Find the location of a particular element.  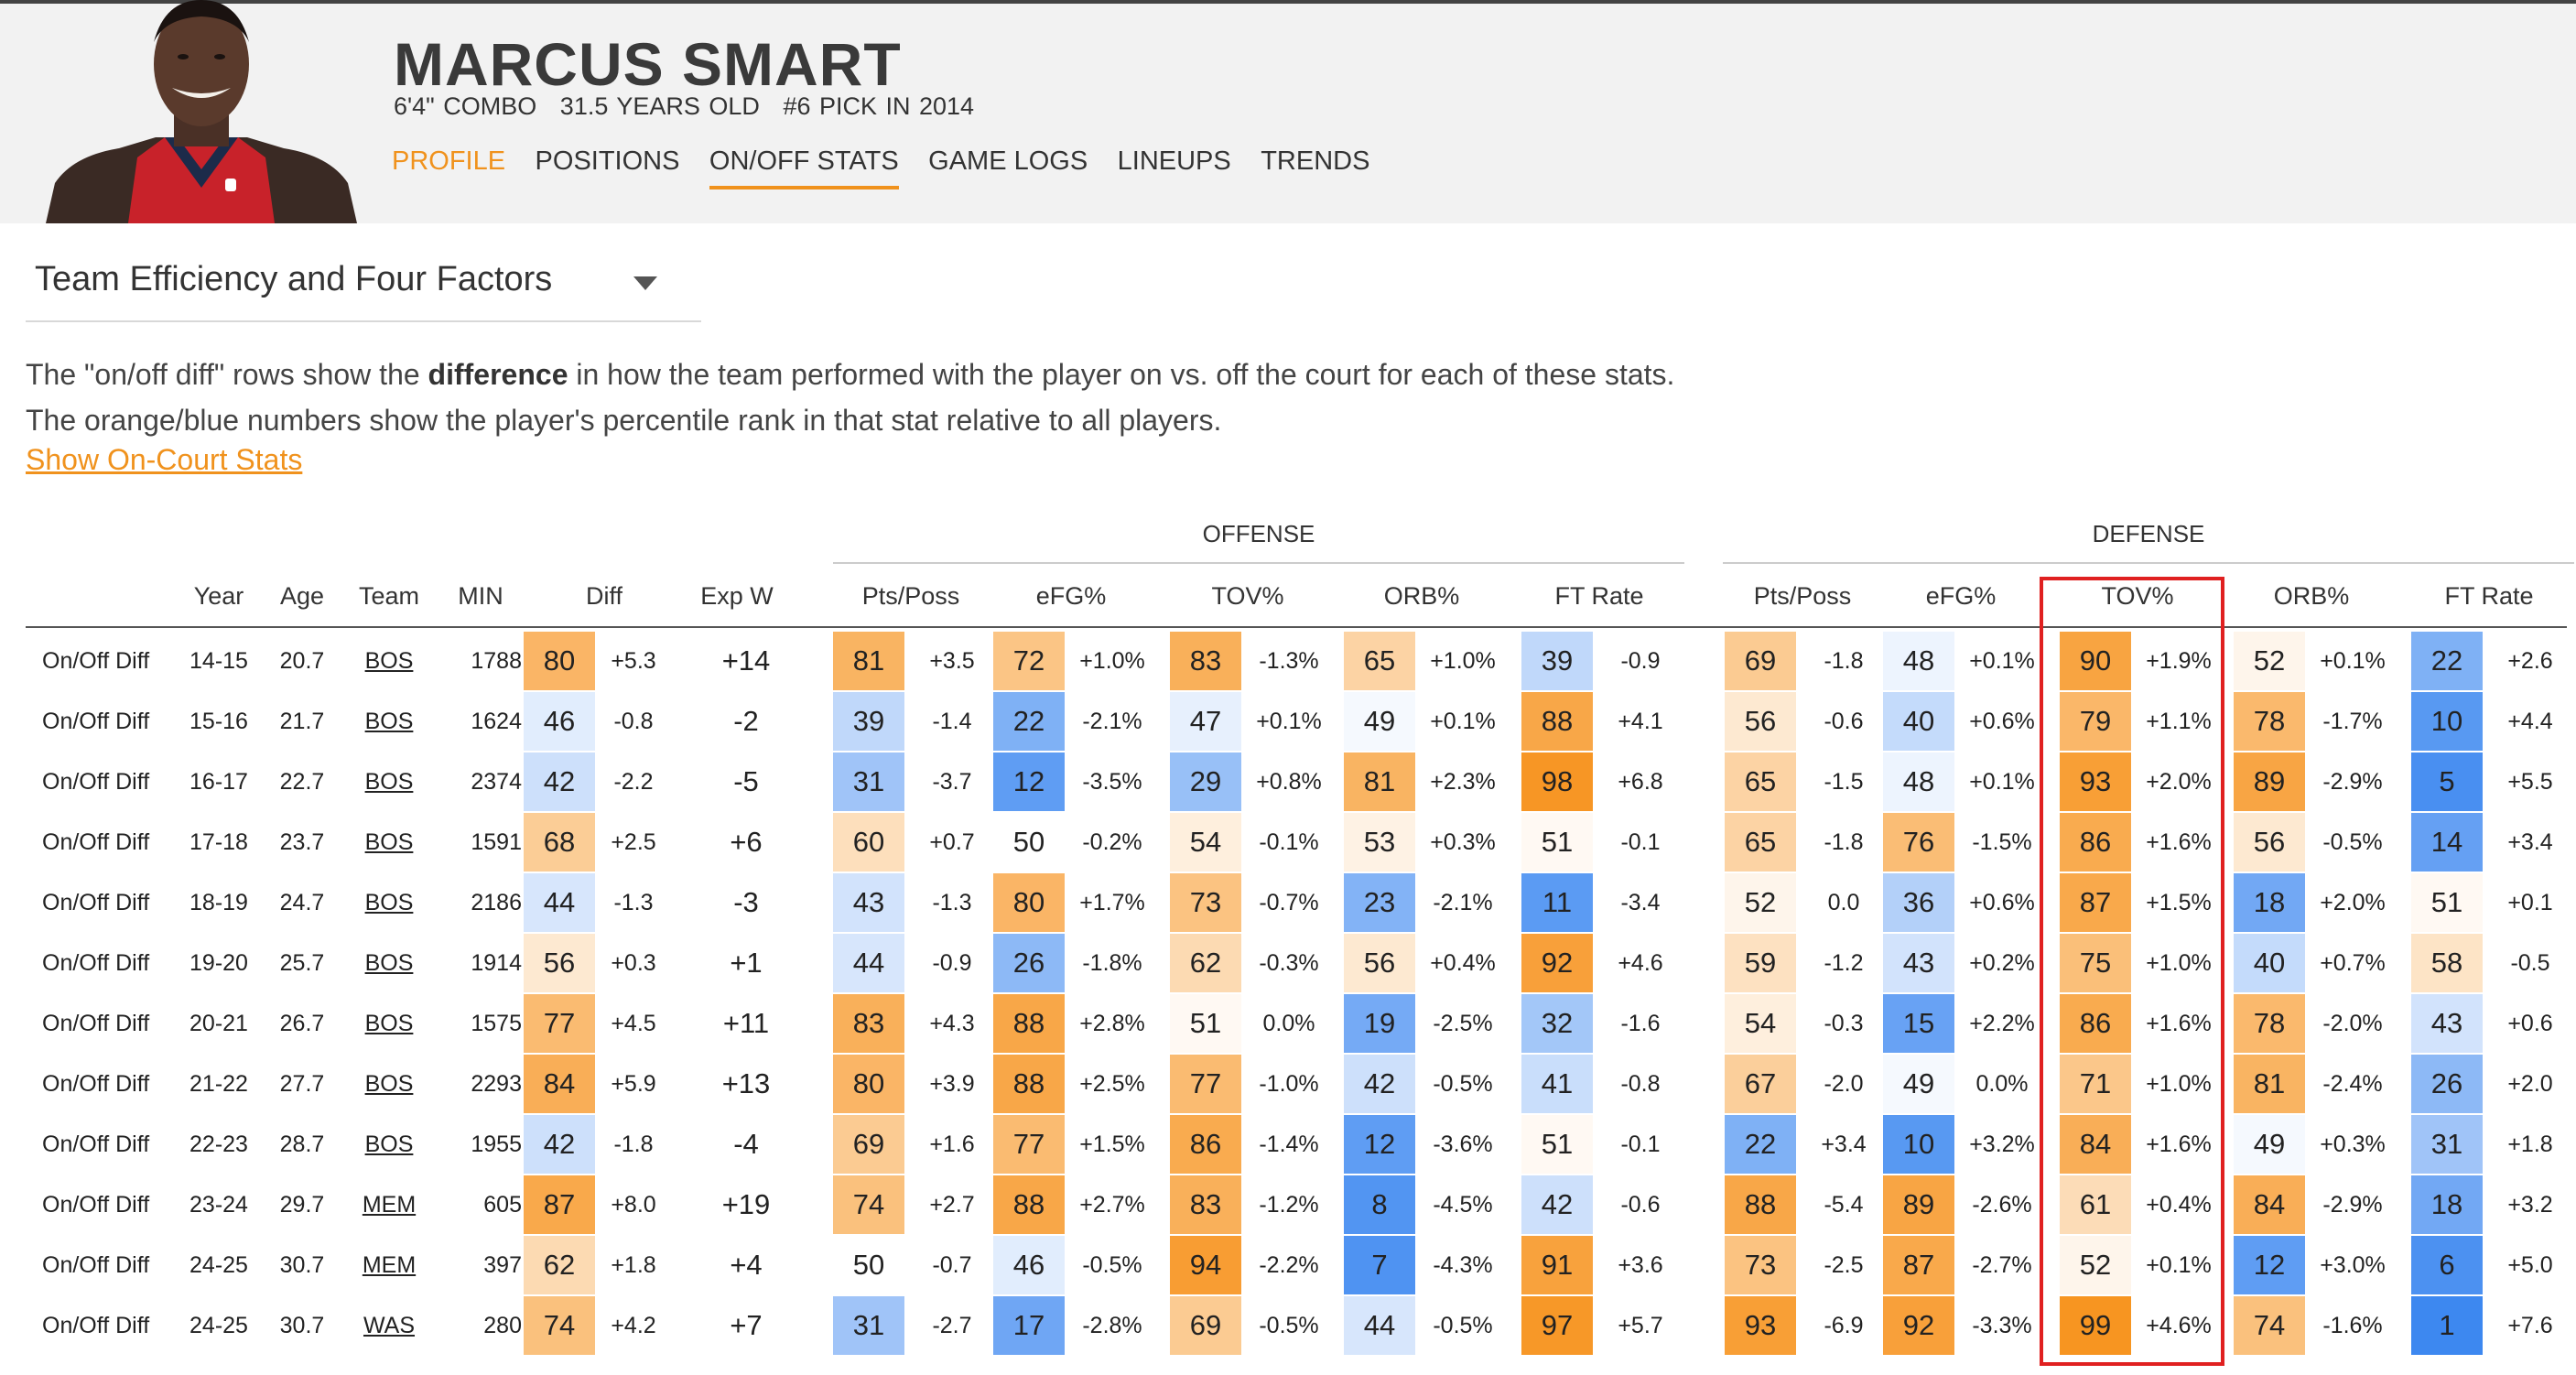

def-orb-percentile: 56 is located at coordinates (2270, 843).